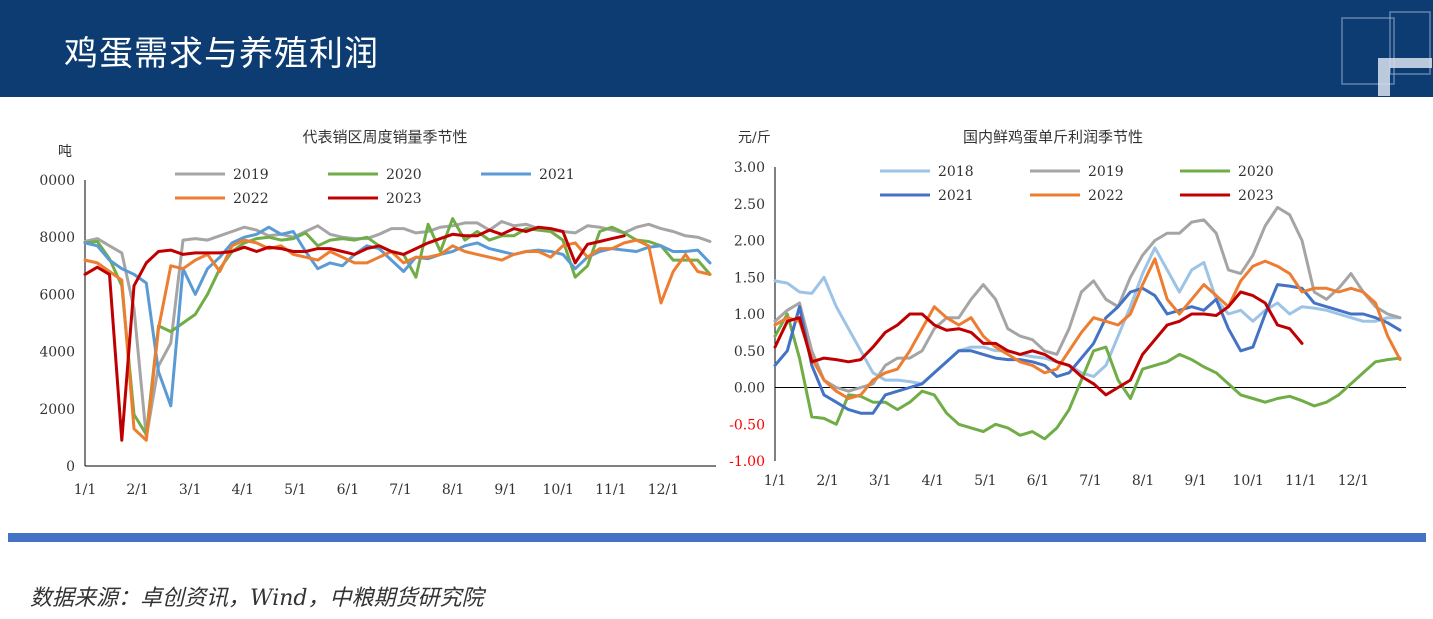  What do you see at coordinates (749, 205) in the screenshot?
I see `y-tick-label: 2.50` at bounding box center [749, 205].